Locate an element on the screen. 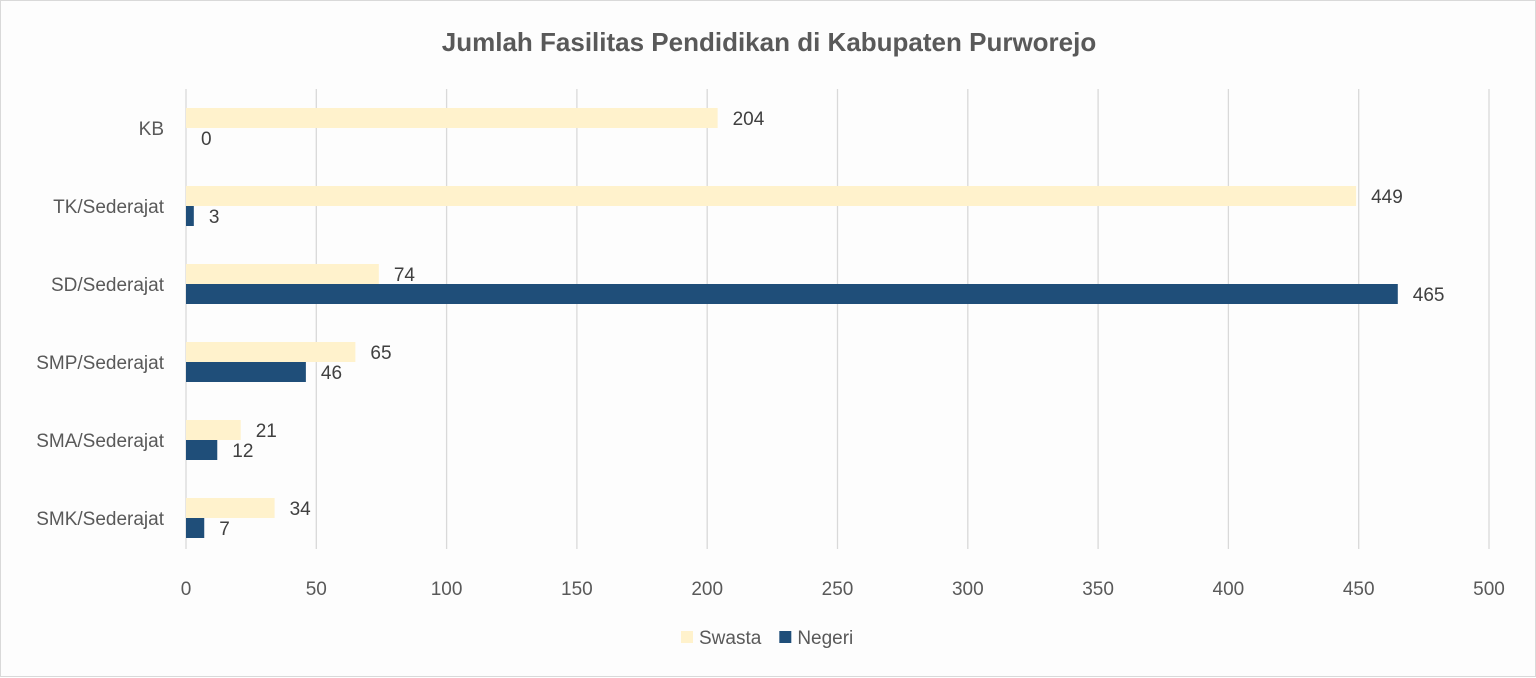 Image resolution: width=1536 pixels, height=678 pixels. y-tick-label: SMA/Sederajat is located at coordinates (100, 441).